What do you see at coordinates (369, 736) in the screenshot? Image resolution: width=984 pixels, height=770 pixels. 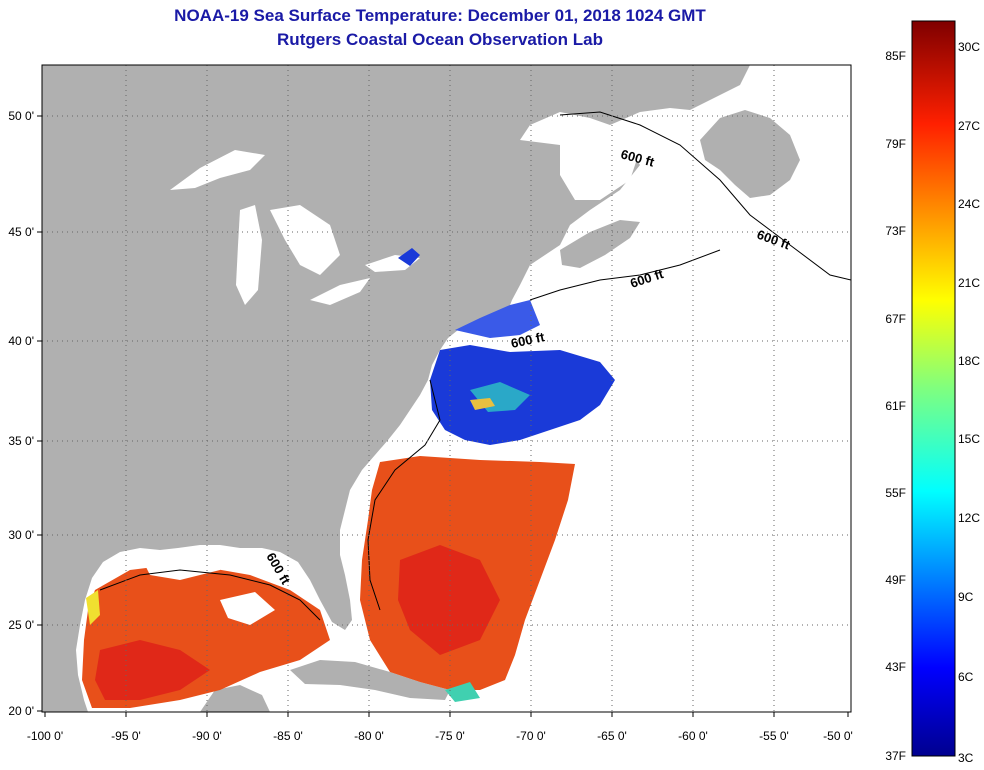 I see `lon-label: -80 0'` at bounding box center [369, 736].